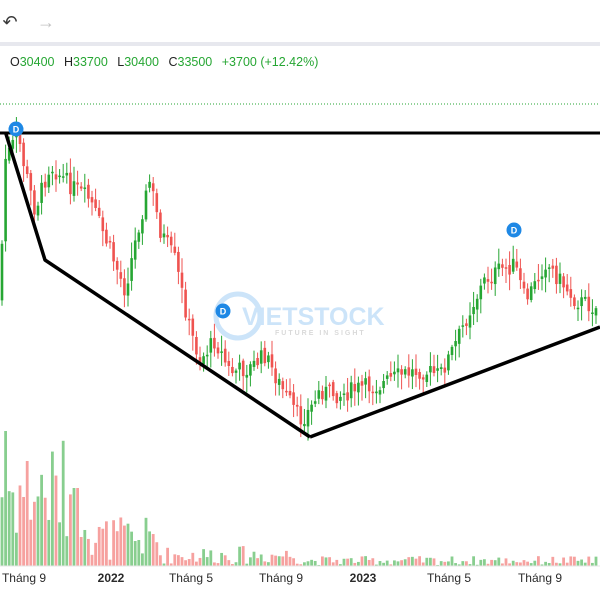 The height and width of the screenshot is (600, 600). What do you see at coordinates (16, 129) in the screenshot?
I see `event-marker-1: D` at bounding box center [16, 129].